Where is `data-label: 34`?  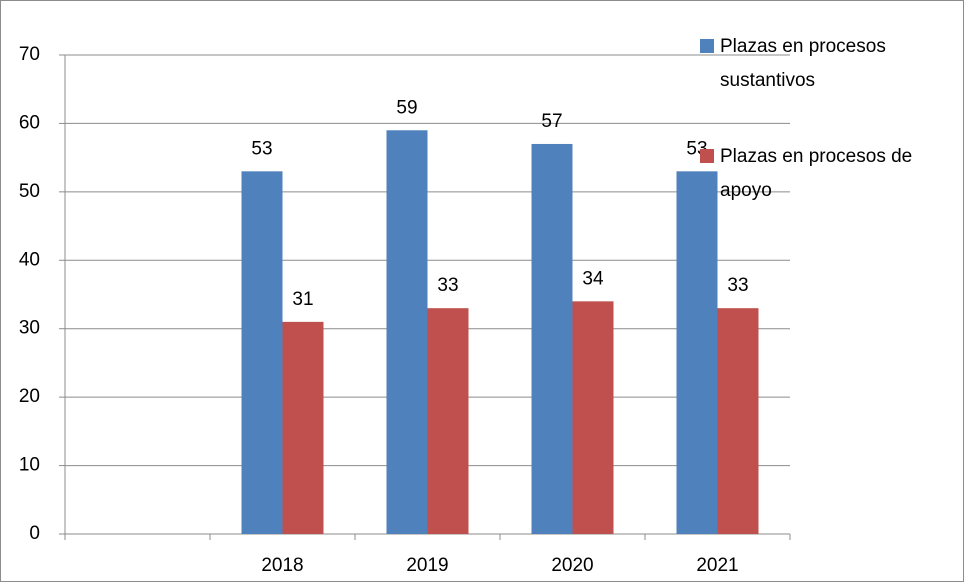 data-label: 34 is located at coordinates (593, 278).